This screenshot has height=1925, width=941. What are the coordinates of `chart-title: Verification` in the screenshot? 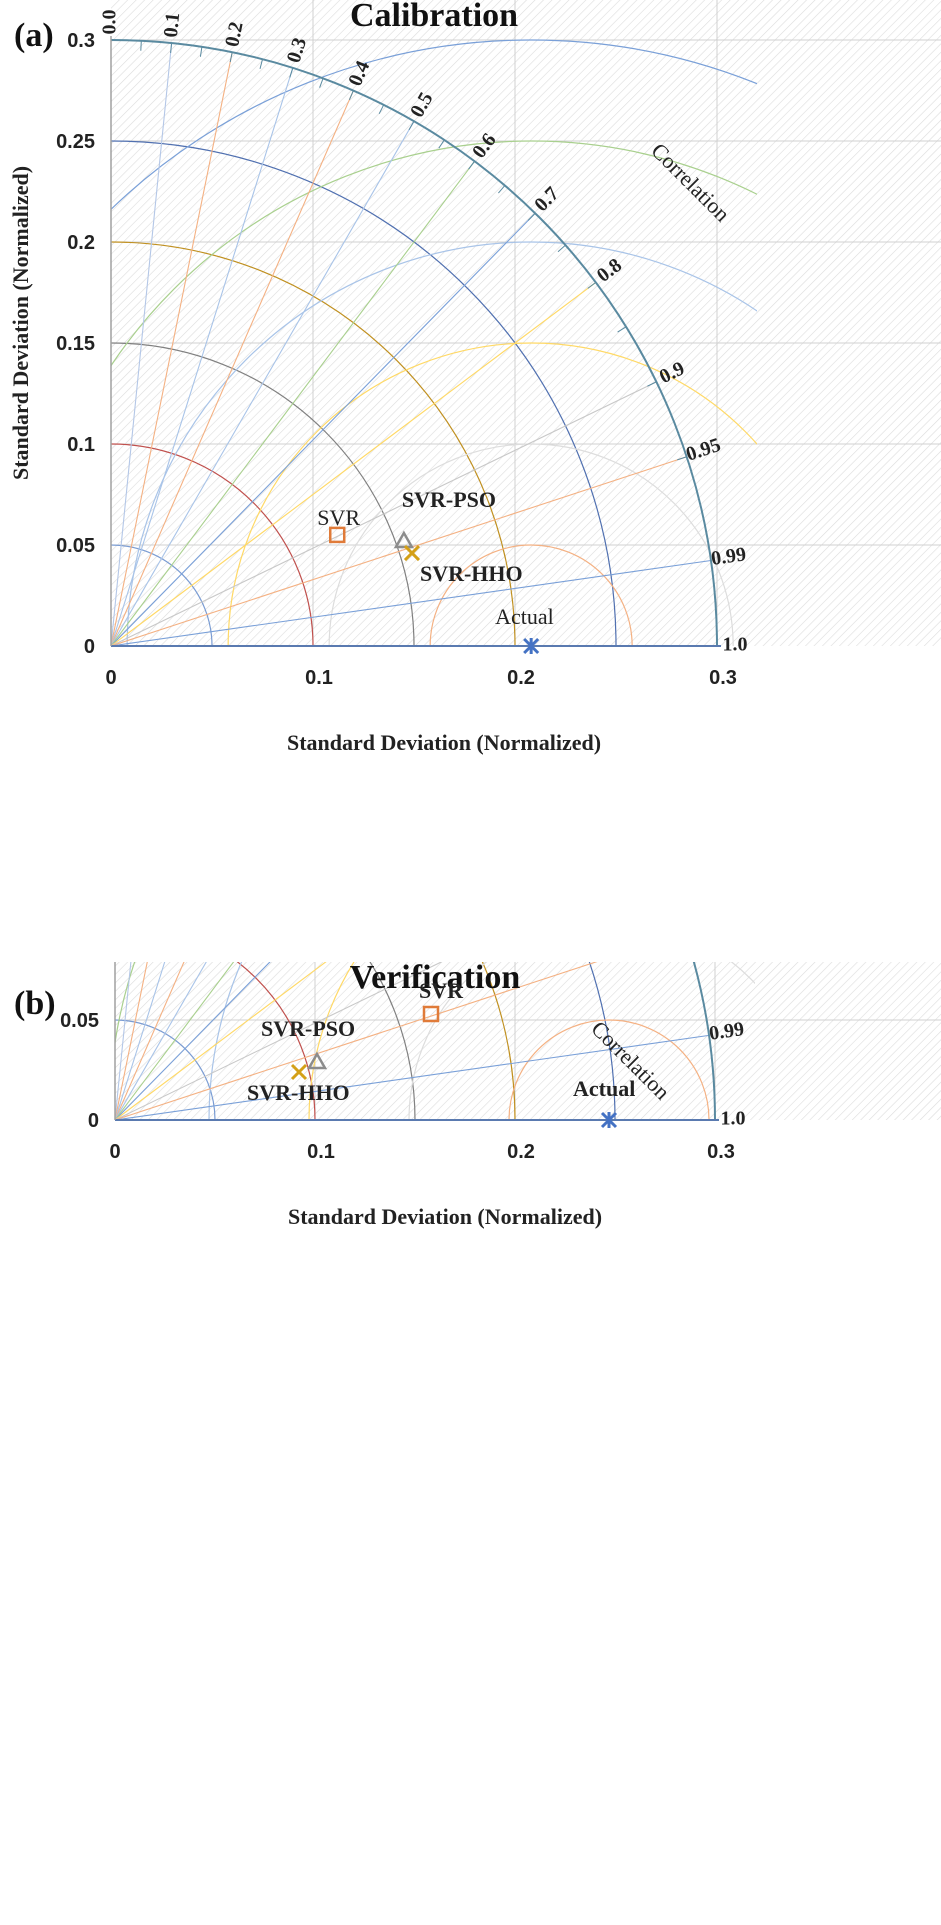 It's located at (435, 979).